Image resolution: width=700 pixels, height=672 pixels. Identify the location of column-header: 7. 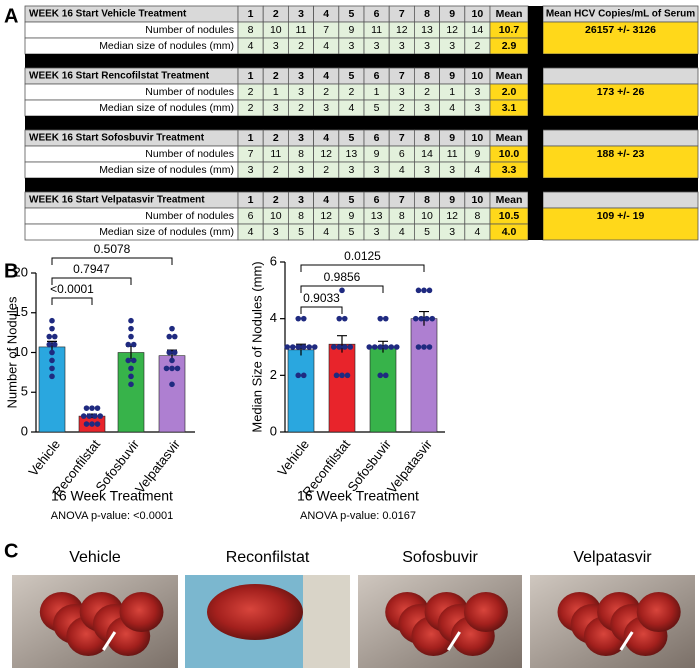
(402, 14).